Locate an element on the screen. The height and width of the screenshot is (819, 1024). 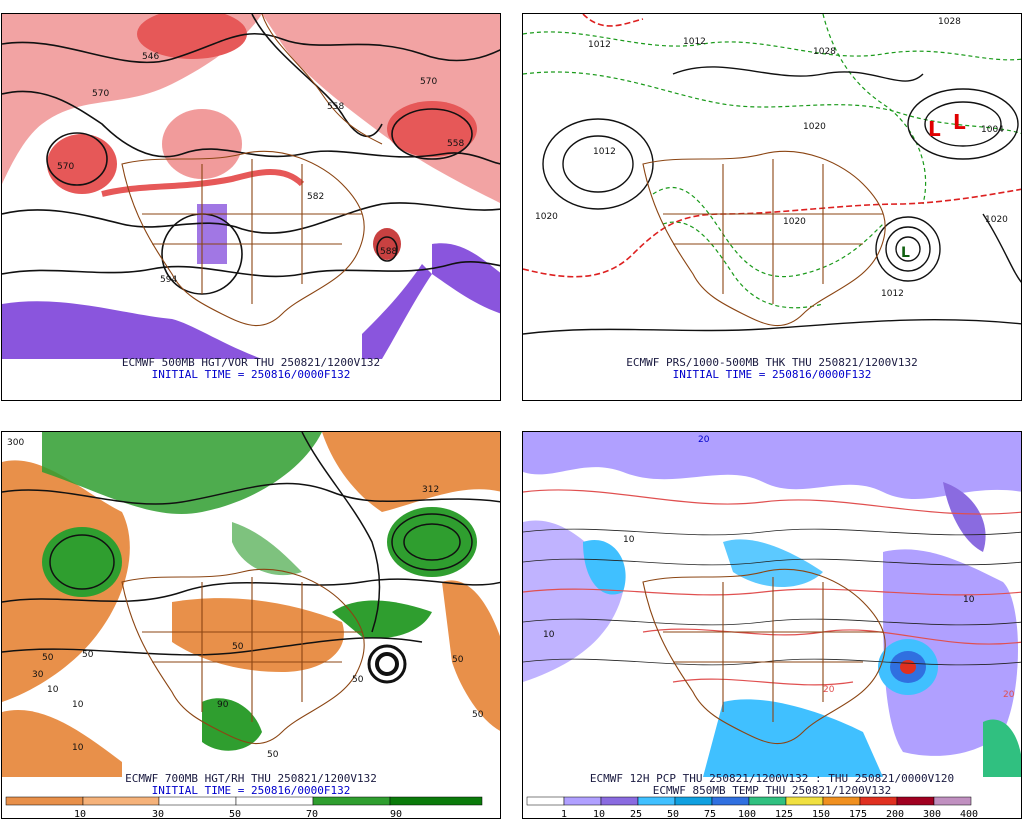
temperature-labels: 20 10 20 10 20 10 is located at coordinates (779, 567).